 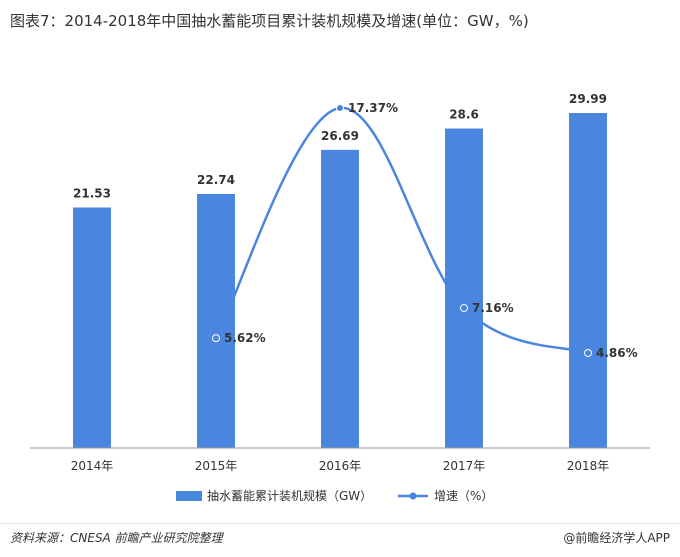 I want to click on brand-text: @前瞻经济学人APP, so click(x=616, y=538).